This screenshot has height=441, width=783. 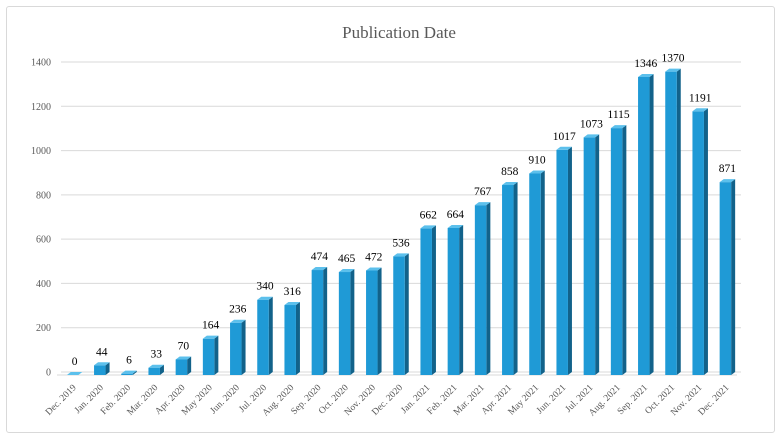 What do you see at coordinates (551, 399) in the screenshot?
I see `x-tick-label: Jun. 2021` at bounding box center [551, 399].